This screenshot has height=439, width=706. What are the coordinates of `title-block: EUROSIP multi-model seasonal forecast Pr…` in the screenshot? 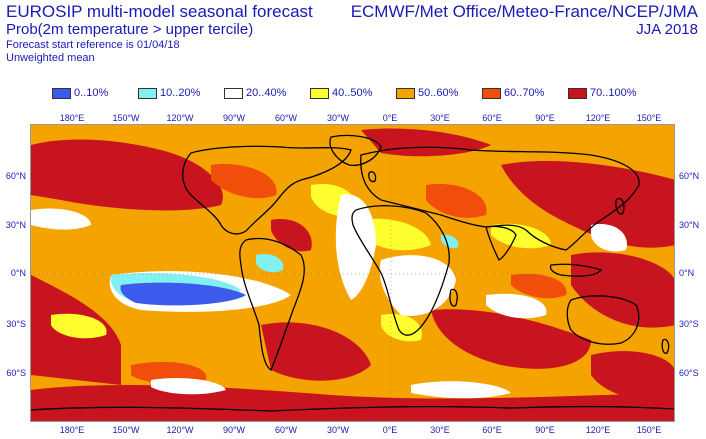 It's located at (159, 33).